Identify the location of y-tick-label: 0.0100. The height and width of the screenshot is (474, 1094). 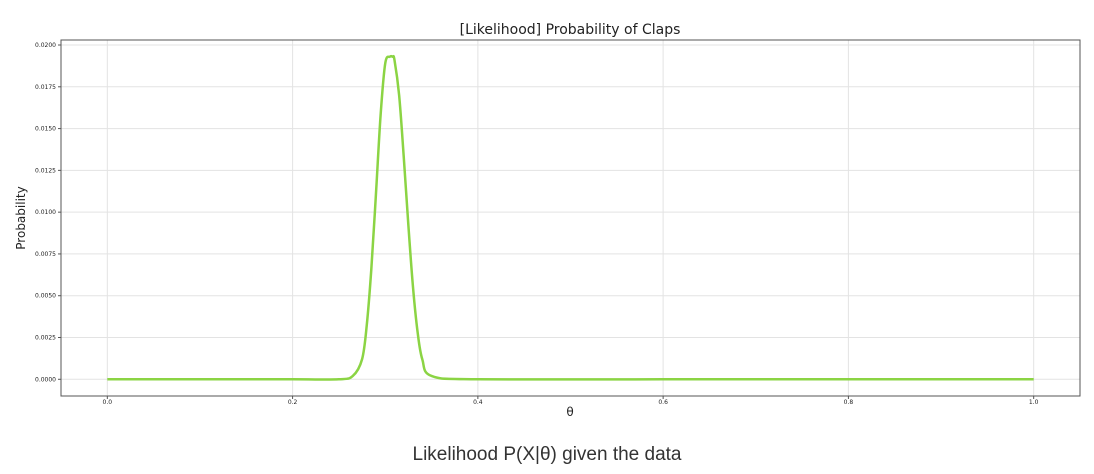
(45, 212).